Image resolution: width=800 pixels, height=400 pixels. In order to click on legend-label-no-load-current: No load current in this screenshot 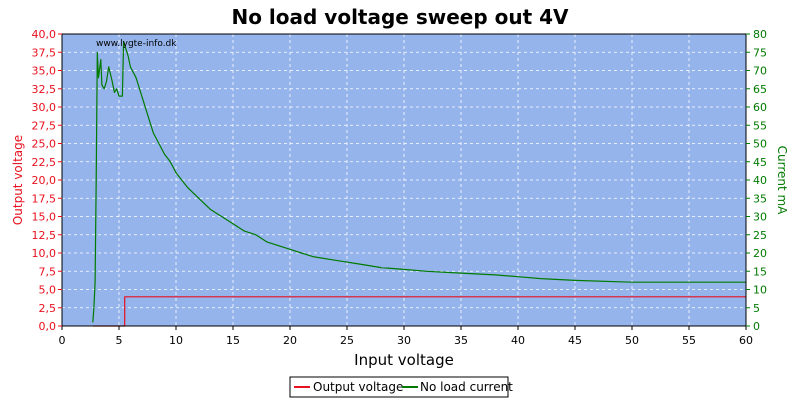, I will do `click(466, 387)`.